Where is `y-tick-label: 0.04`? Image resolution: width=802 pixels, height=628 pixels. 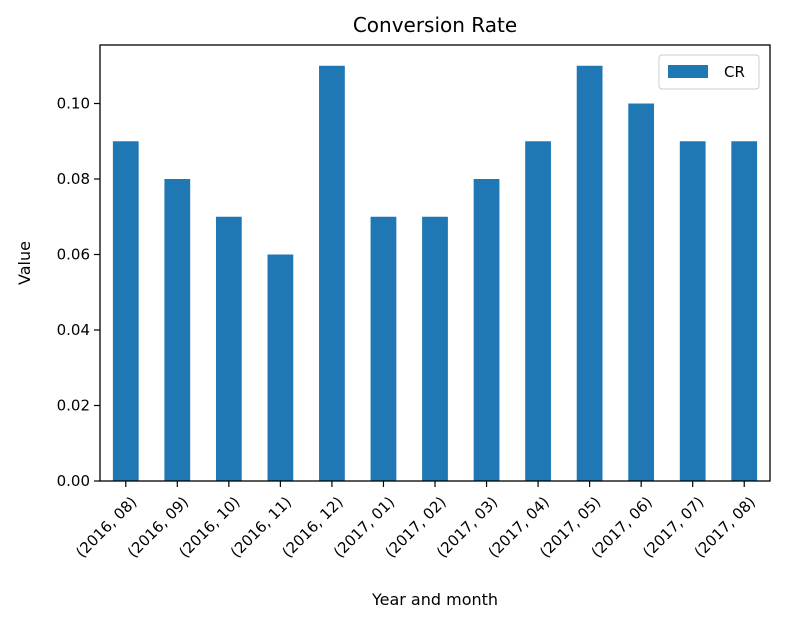
y-tick-label: 0.04 is located at coordinates (73, 330).